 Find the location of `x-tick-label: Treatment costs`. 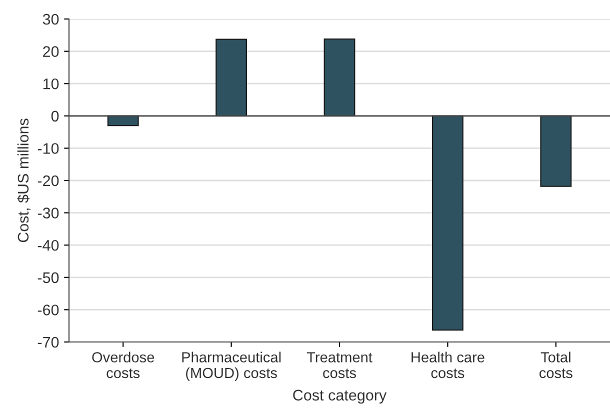

x-tick-label: Treatment costs is located at coordinates (339, 365).